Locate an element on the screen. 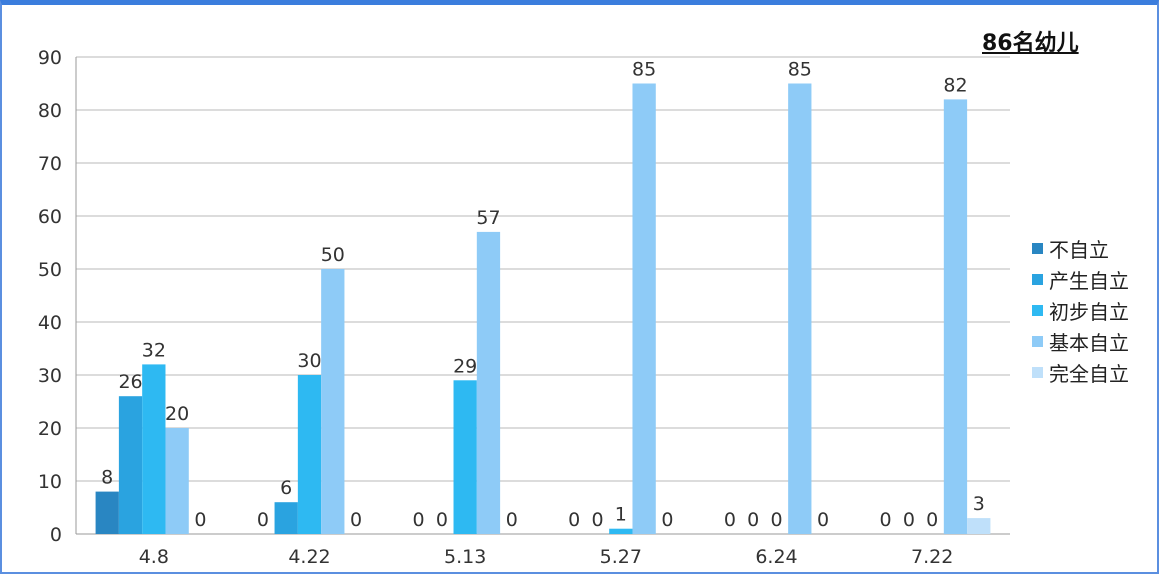  x-tick-label: 7.22 is located at coordinates (932, 557).